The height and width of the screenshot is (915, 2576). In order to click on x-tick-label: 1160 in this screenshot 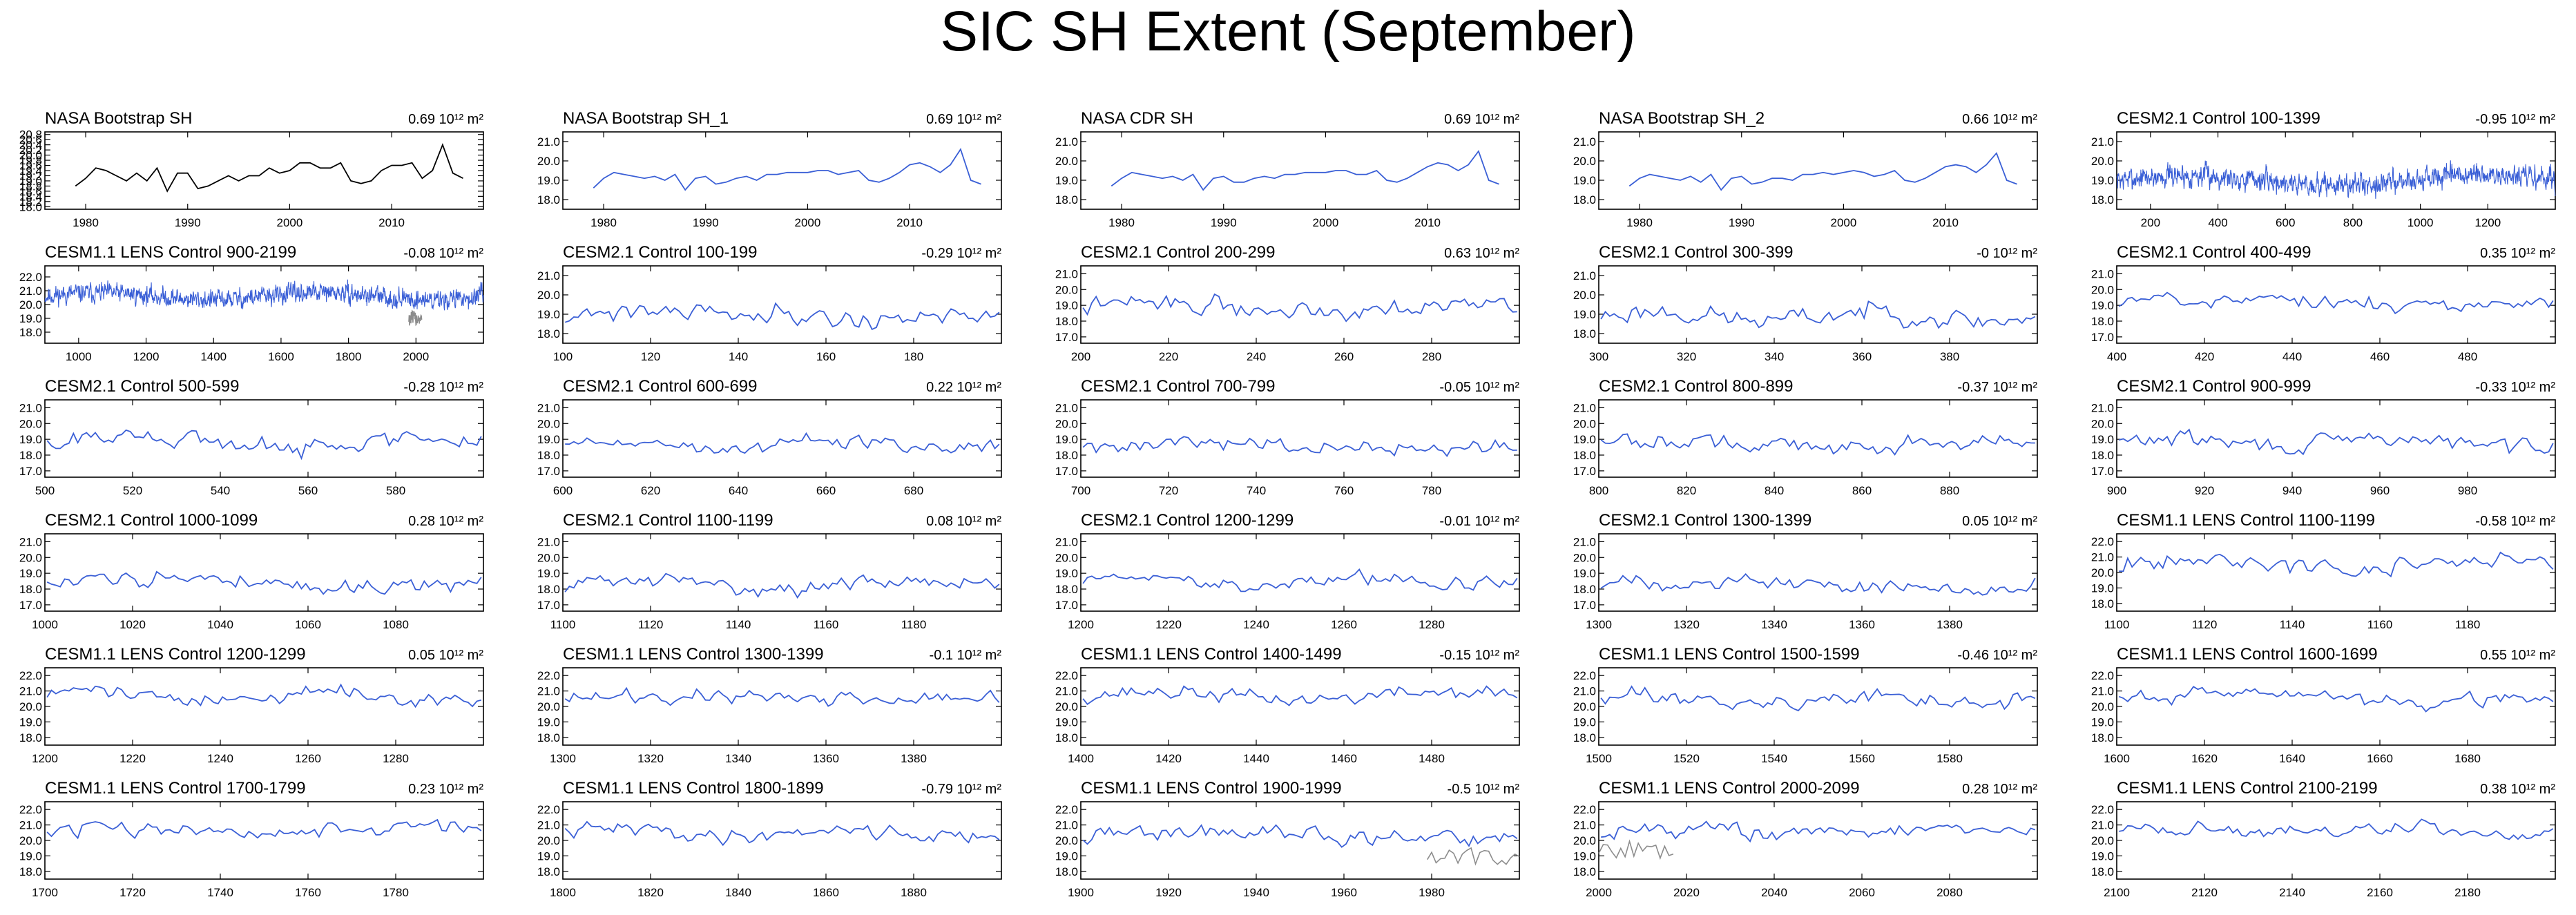, I will do `click(826, 624)`.